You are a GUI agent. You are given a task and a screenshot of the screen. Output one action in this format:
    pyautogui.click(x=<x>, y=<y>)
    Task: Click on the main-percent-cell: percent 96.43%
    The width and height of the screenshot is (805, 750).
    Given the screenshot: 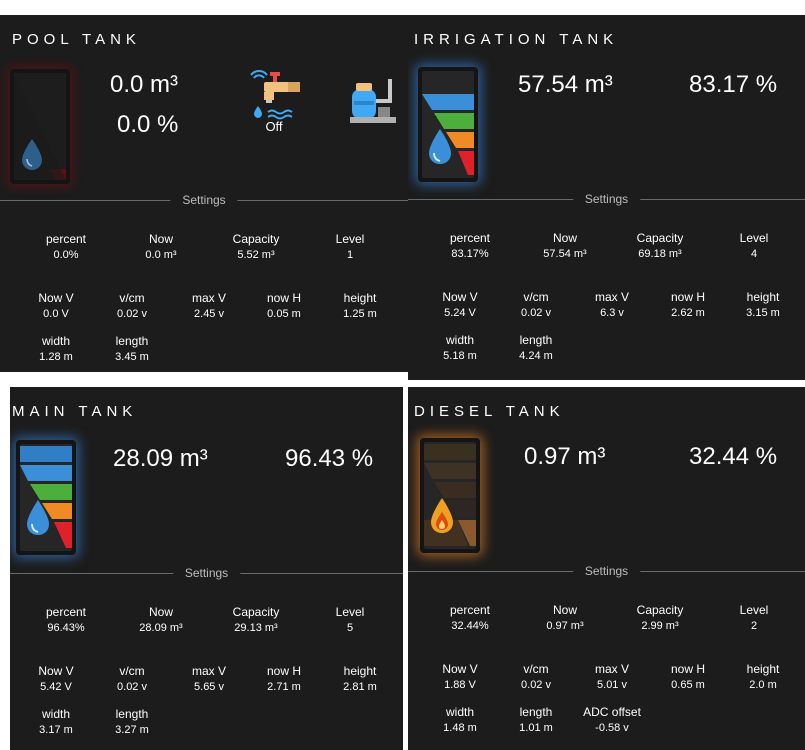 What is the action you would take?
    pyautogui.click(x=66, y=619)
    